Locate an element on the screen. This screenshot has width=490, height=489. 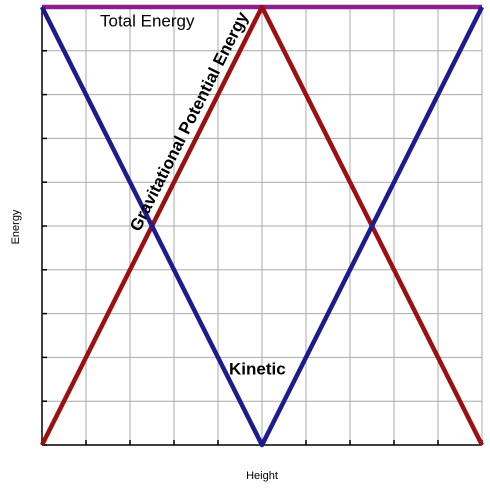
series-label: Kinetic is located at coordinates (257, 368).